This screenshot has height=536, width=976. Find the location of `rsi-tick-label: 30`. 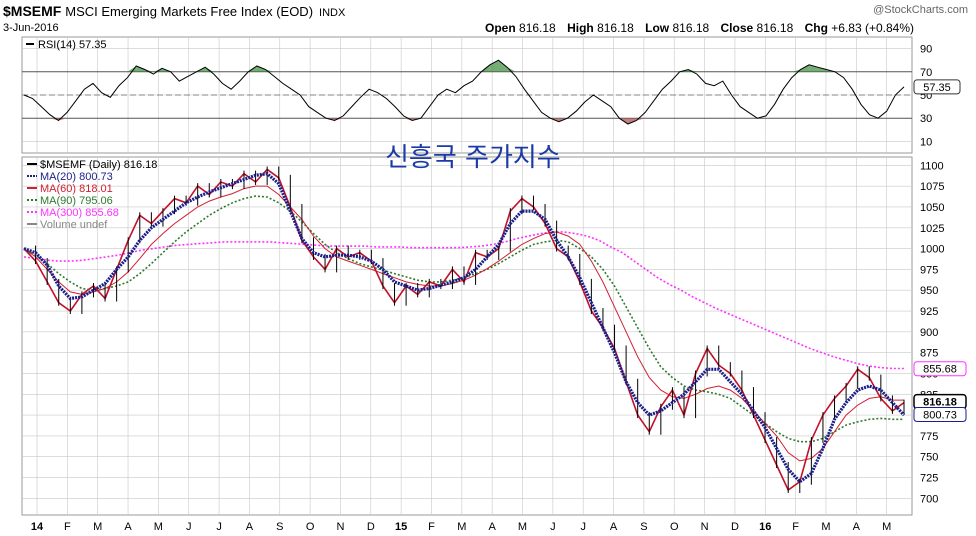

rsi-tick-label: 30 is located at coordinates (926, 119).